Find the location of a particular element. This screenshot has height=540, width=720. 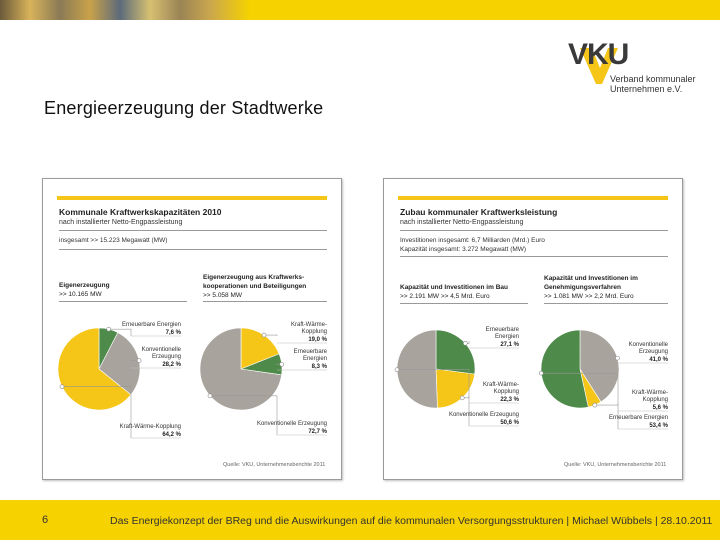

section-title-line2: Genehmigungsverfahren is located at coordinates (582, 287).